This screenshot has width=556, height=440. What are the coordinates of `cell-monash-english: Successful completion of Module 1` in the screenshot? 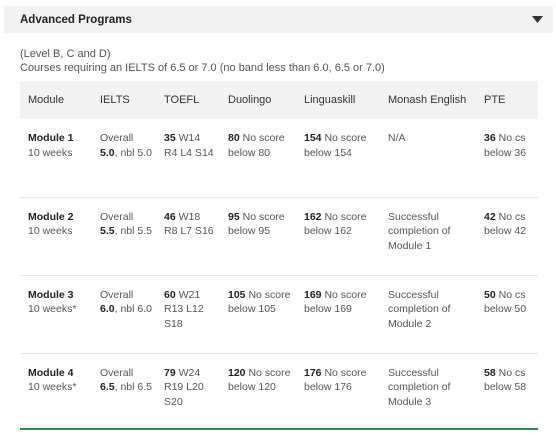 It's located at (428, 236).